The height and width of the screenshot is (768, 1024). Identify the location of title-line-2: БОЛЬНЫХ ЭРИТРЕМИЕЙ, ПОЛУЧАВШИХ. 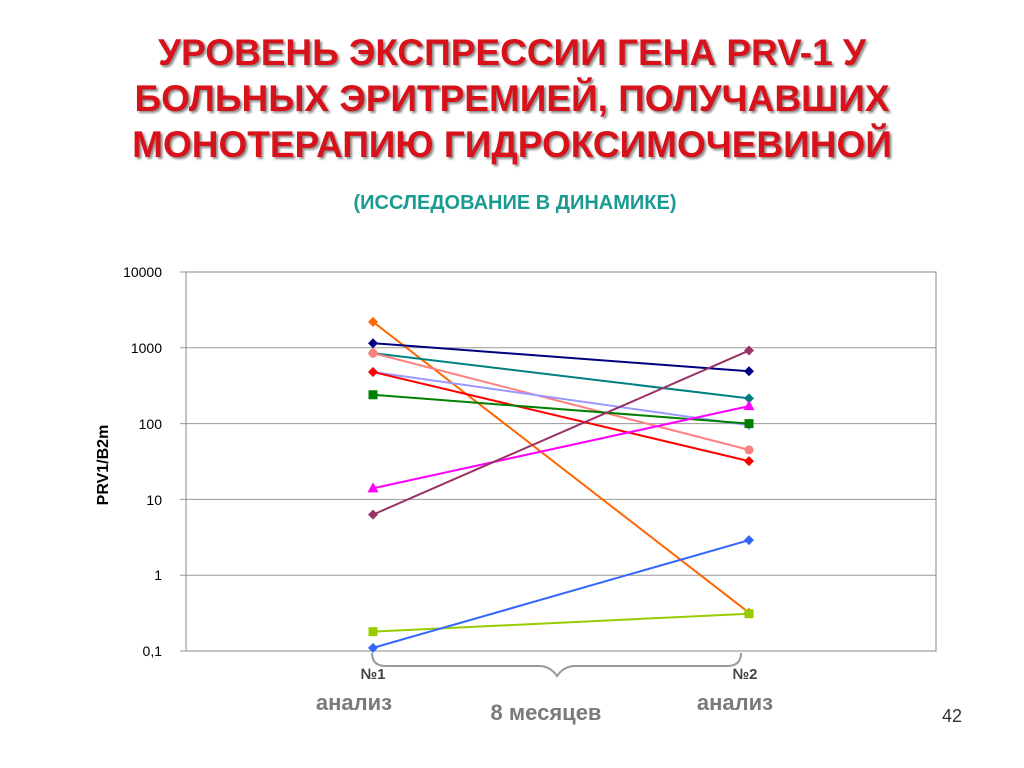
(512, 98).